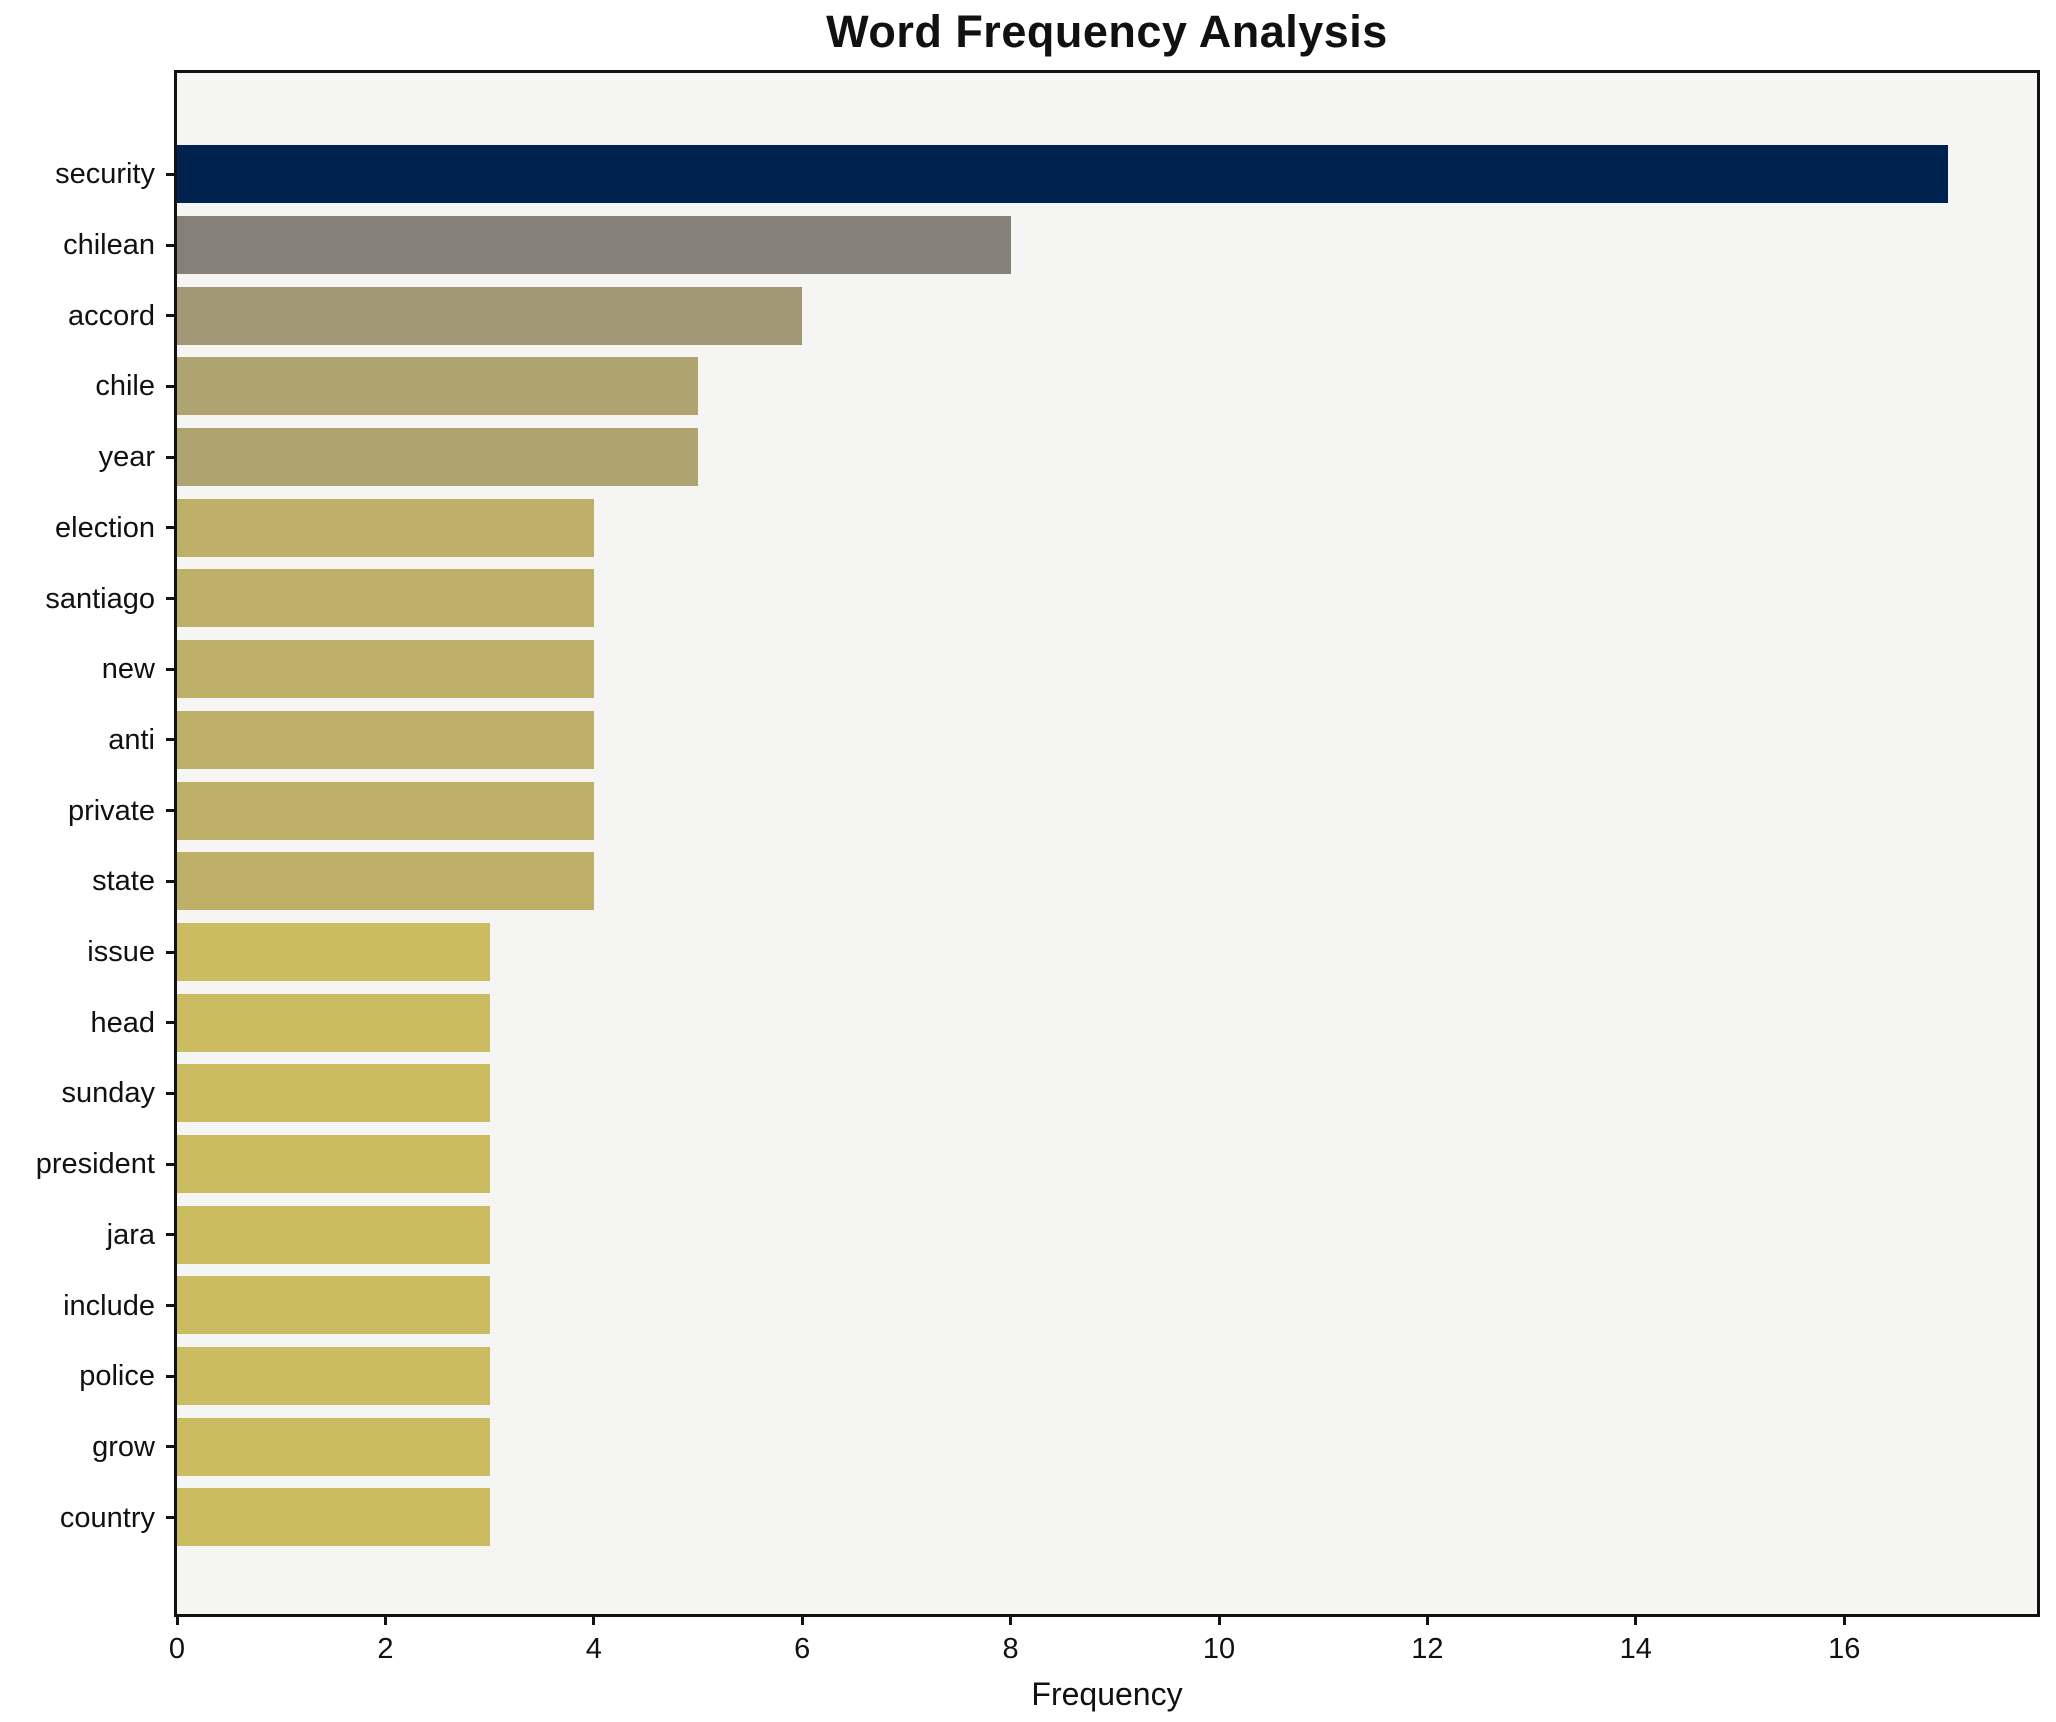 Image resolution: width=2056 pixels, height=1722 pixels. I want to click on y-axis-label-santiago: santiago, so click(100, 598).